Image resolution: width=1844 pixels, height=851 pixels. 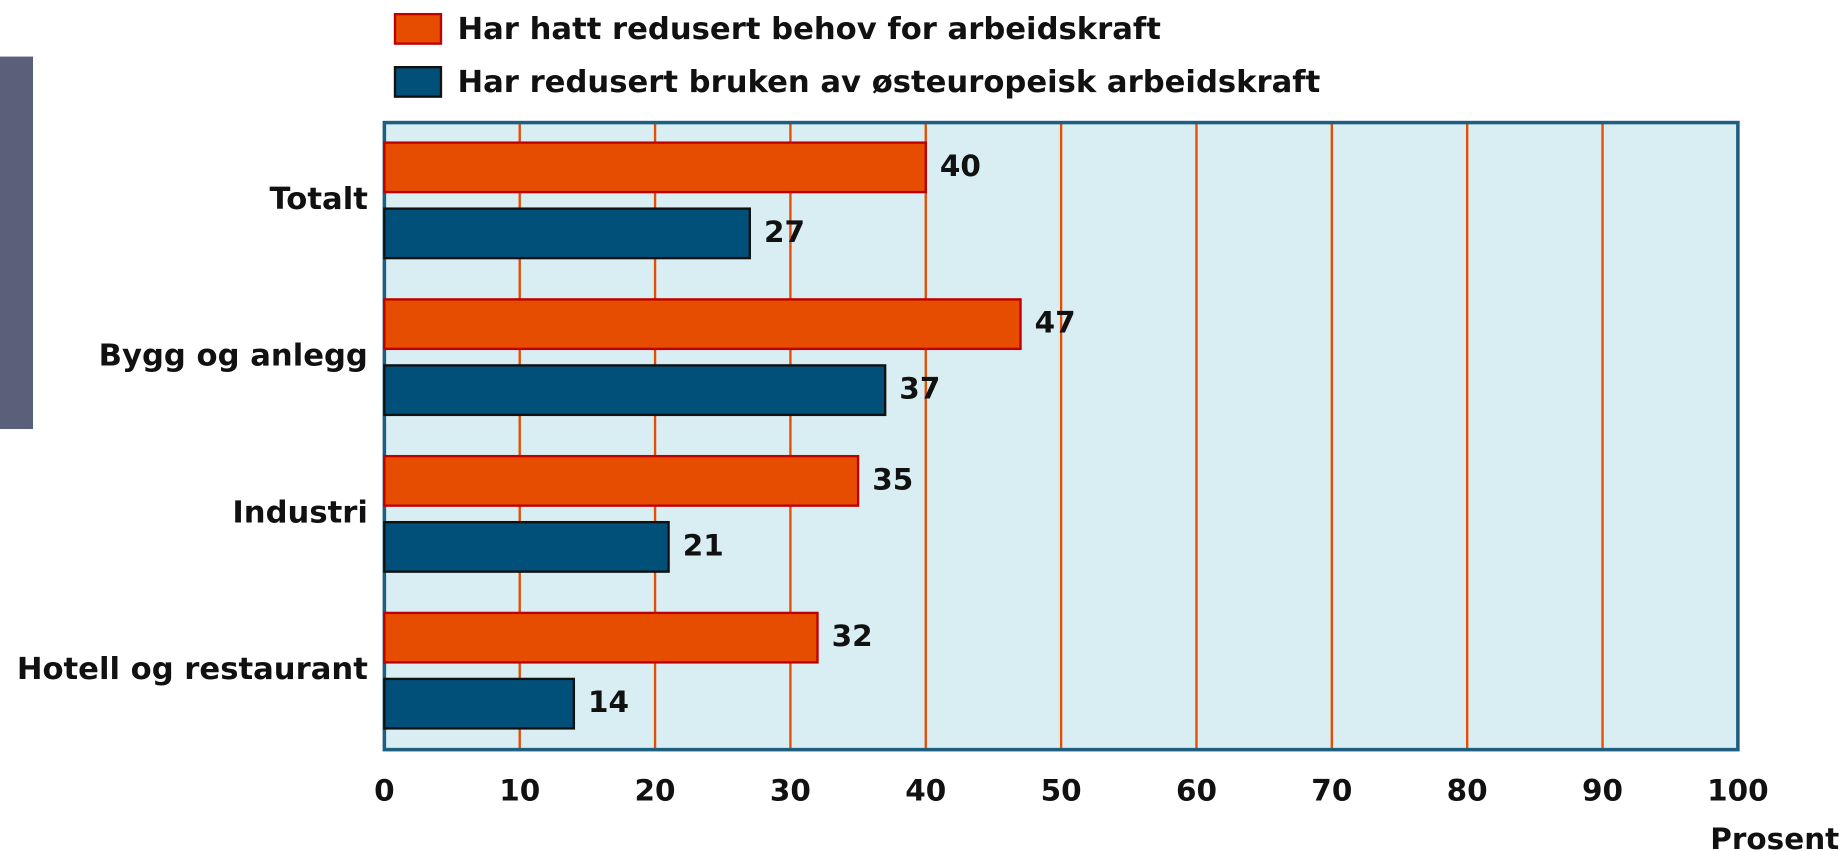 What do you see at coordinates (1738, 791) in the screenshot?
I see `x-tick-label: 100` at bounding box center [1738, 791].